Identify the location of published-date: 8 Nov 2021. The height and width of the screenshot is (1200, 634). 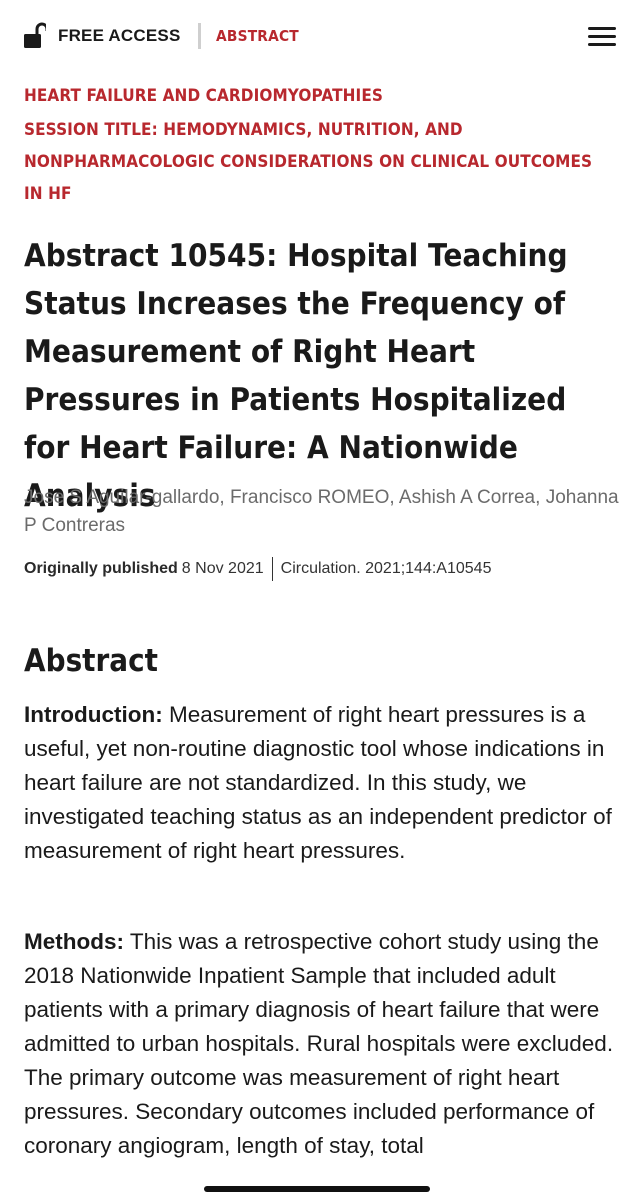
(222, 568).